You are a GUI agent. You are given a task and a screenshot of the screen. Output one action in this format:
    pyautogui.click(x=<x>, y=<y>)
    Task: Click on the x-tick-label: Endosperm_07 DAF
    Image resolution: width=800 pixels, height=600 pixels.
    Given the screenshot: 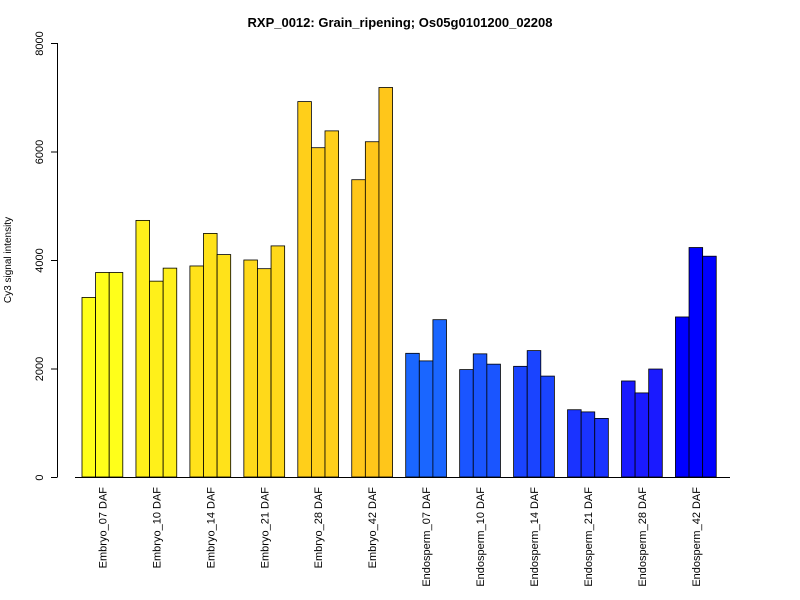 What is the action you would take?
    pyautogui.click(x=427, y=537)
    